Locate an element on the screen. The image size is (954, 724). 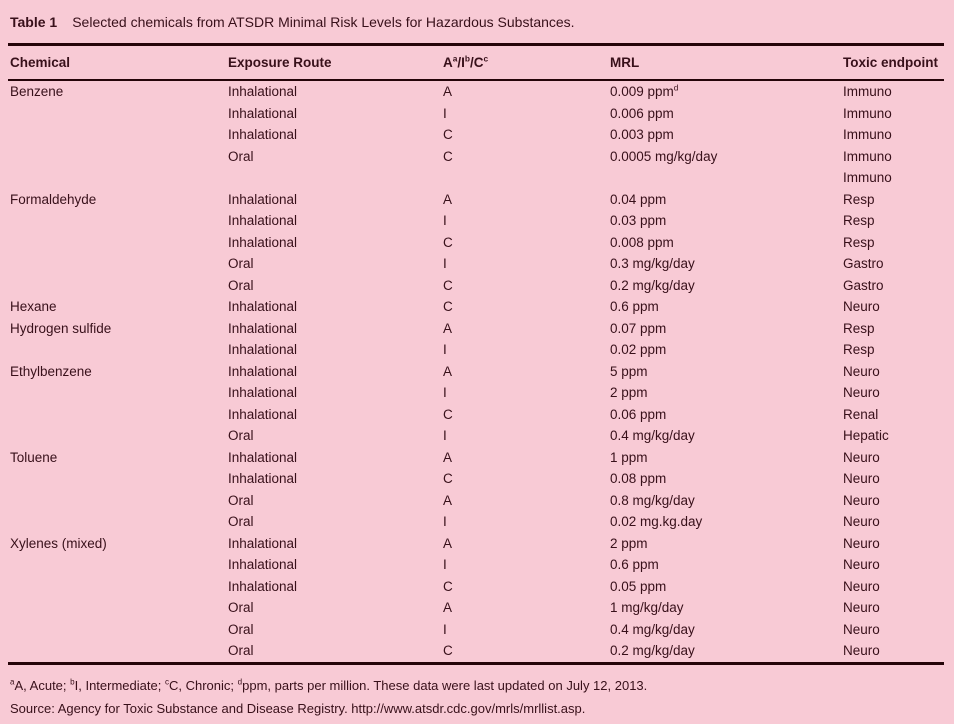
column-header-mrl: MRL is located at coordinates (625, 62).